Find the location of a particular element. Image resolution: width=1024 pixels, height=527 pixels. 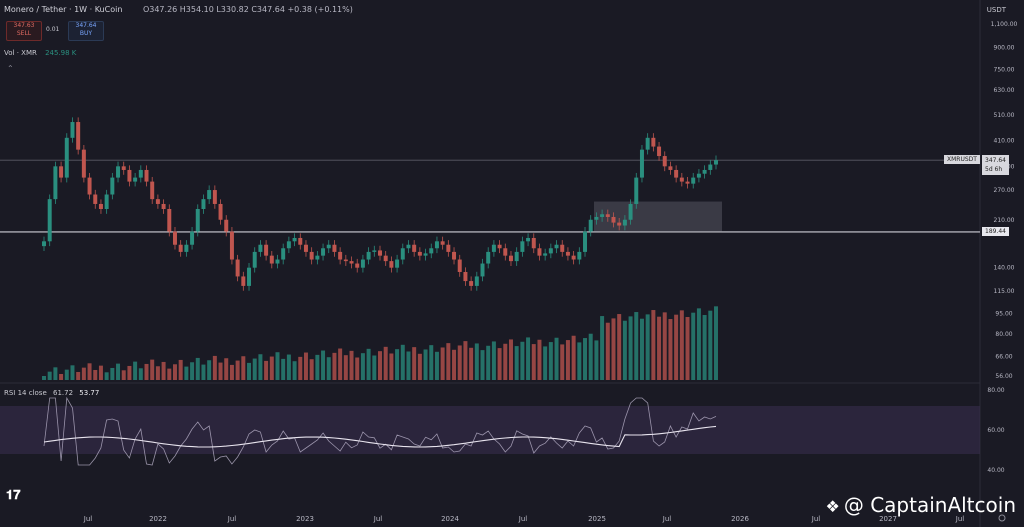

currency-label: USDT is located at coordinates (996, 10).